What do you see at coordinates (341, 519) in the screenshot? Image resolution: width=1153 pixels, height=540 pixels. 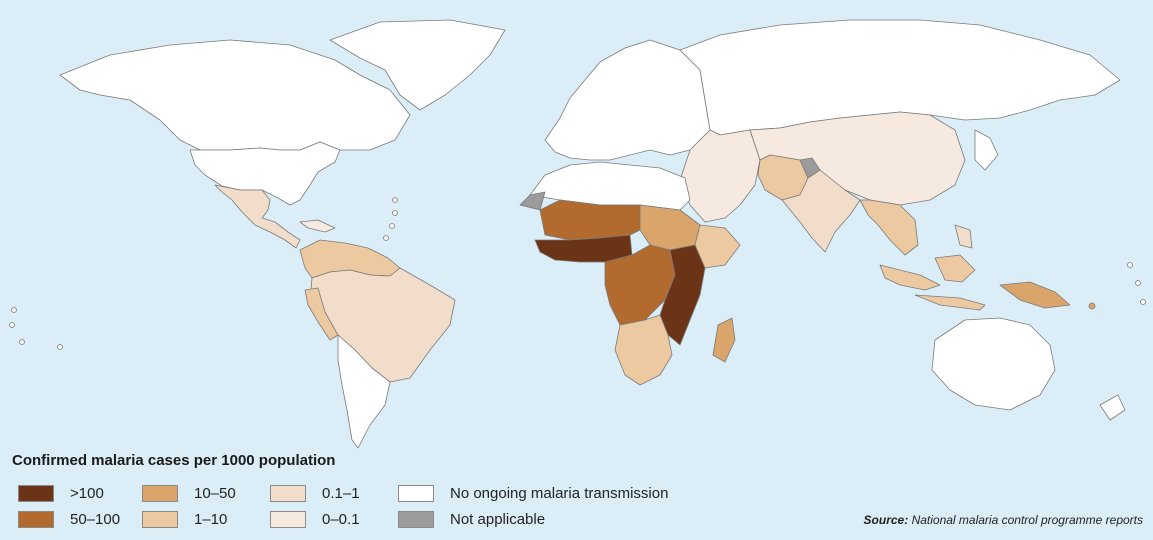 I see `legend-label: 0–0.1` at bounding box center [341, 519].